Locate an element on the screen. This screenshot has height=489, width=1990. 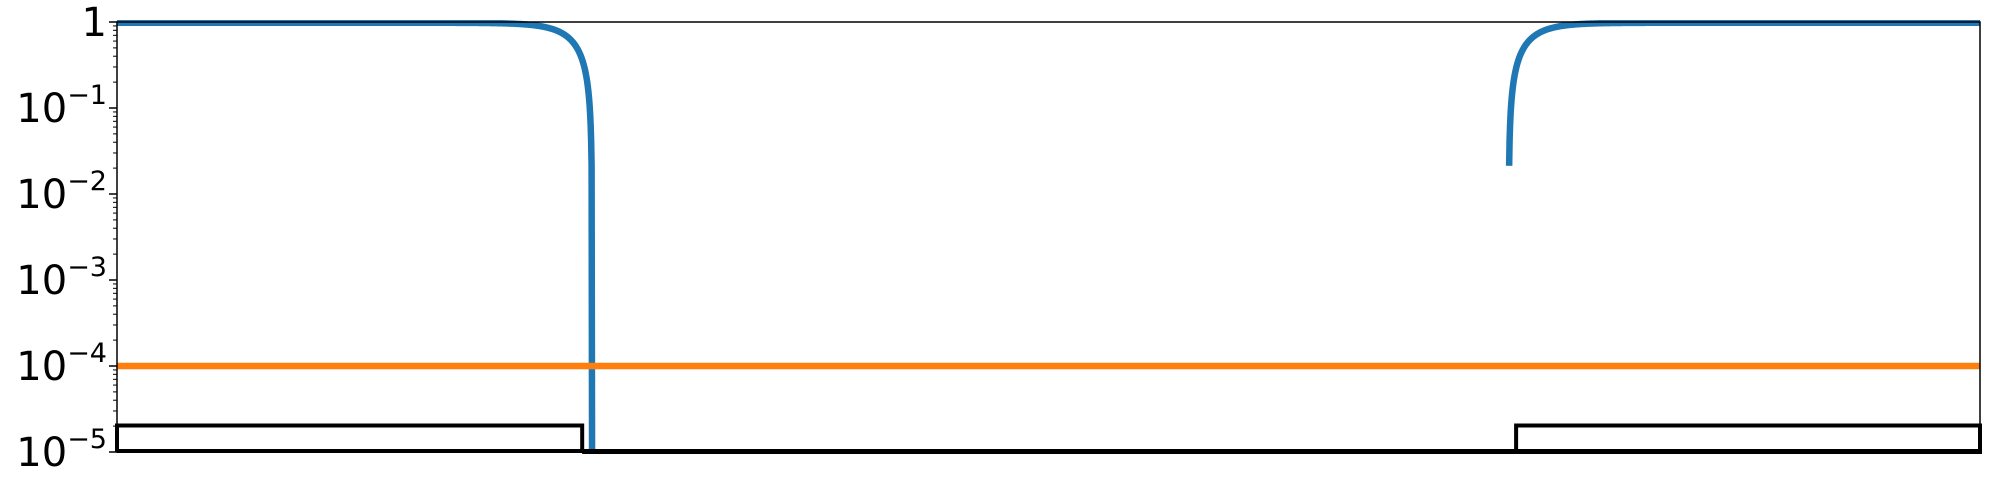
y-major-ticks is located at coordinates (113, 237).